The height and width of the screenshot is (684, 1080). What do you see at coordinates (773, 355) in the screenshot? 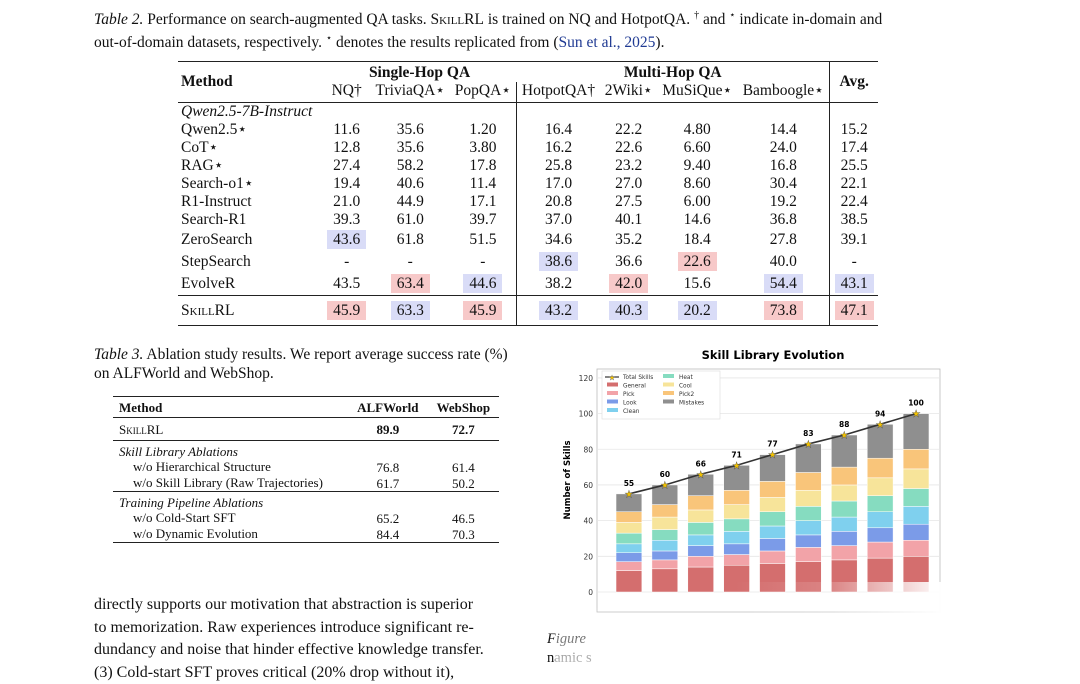
I see `chart-title: Skill Library Evolution` at bounding box center [773, 355].